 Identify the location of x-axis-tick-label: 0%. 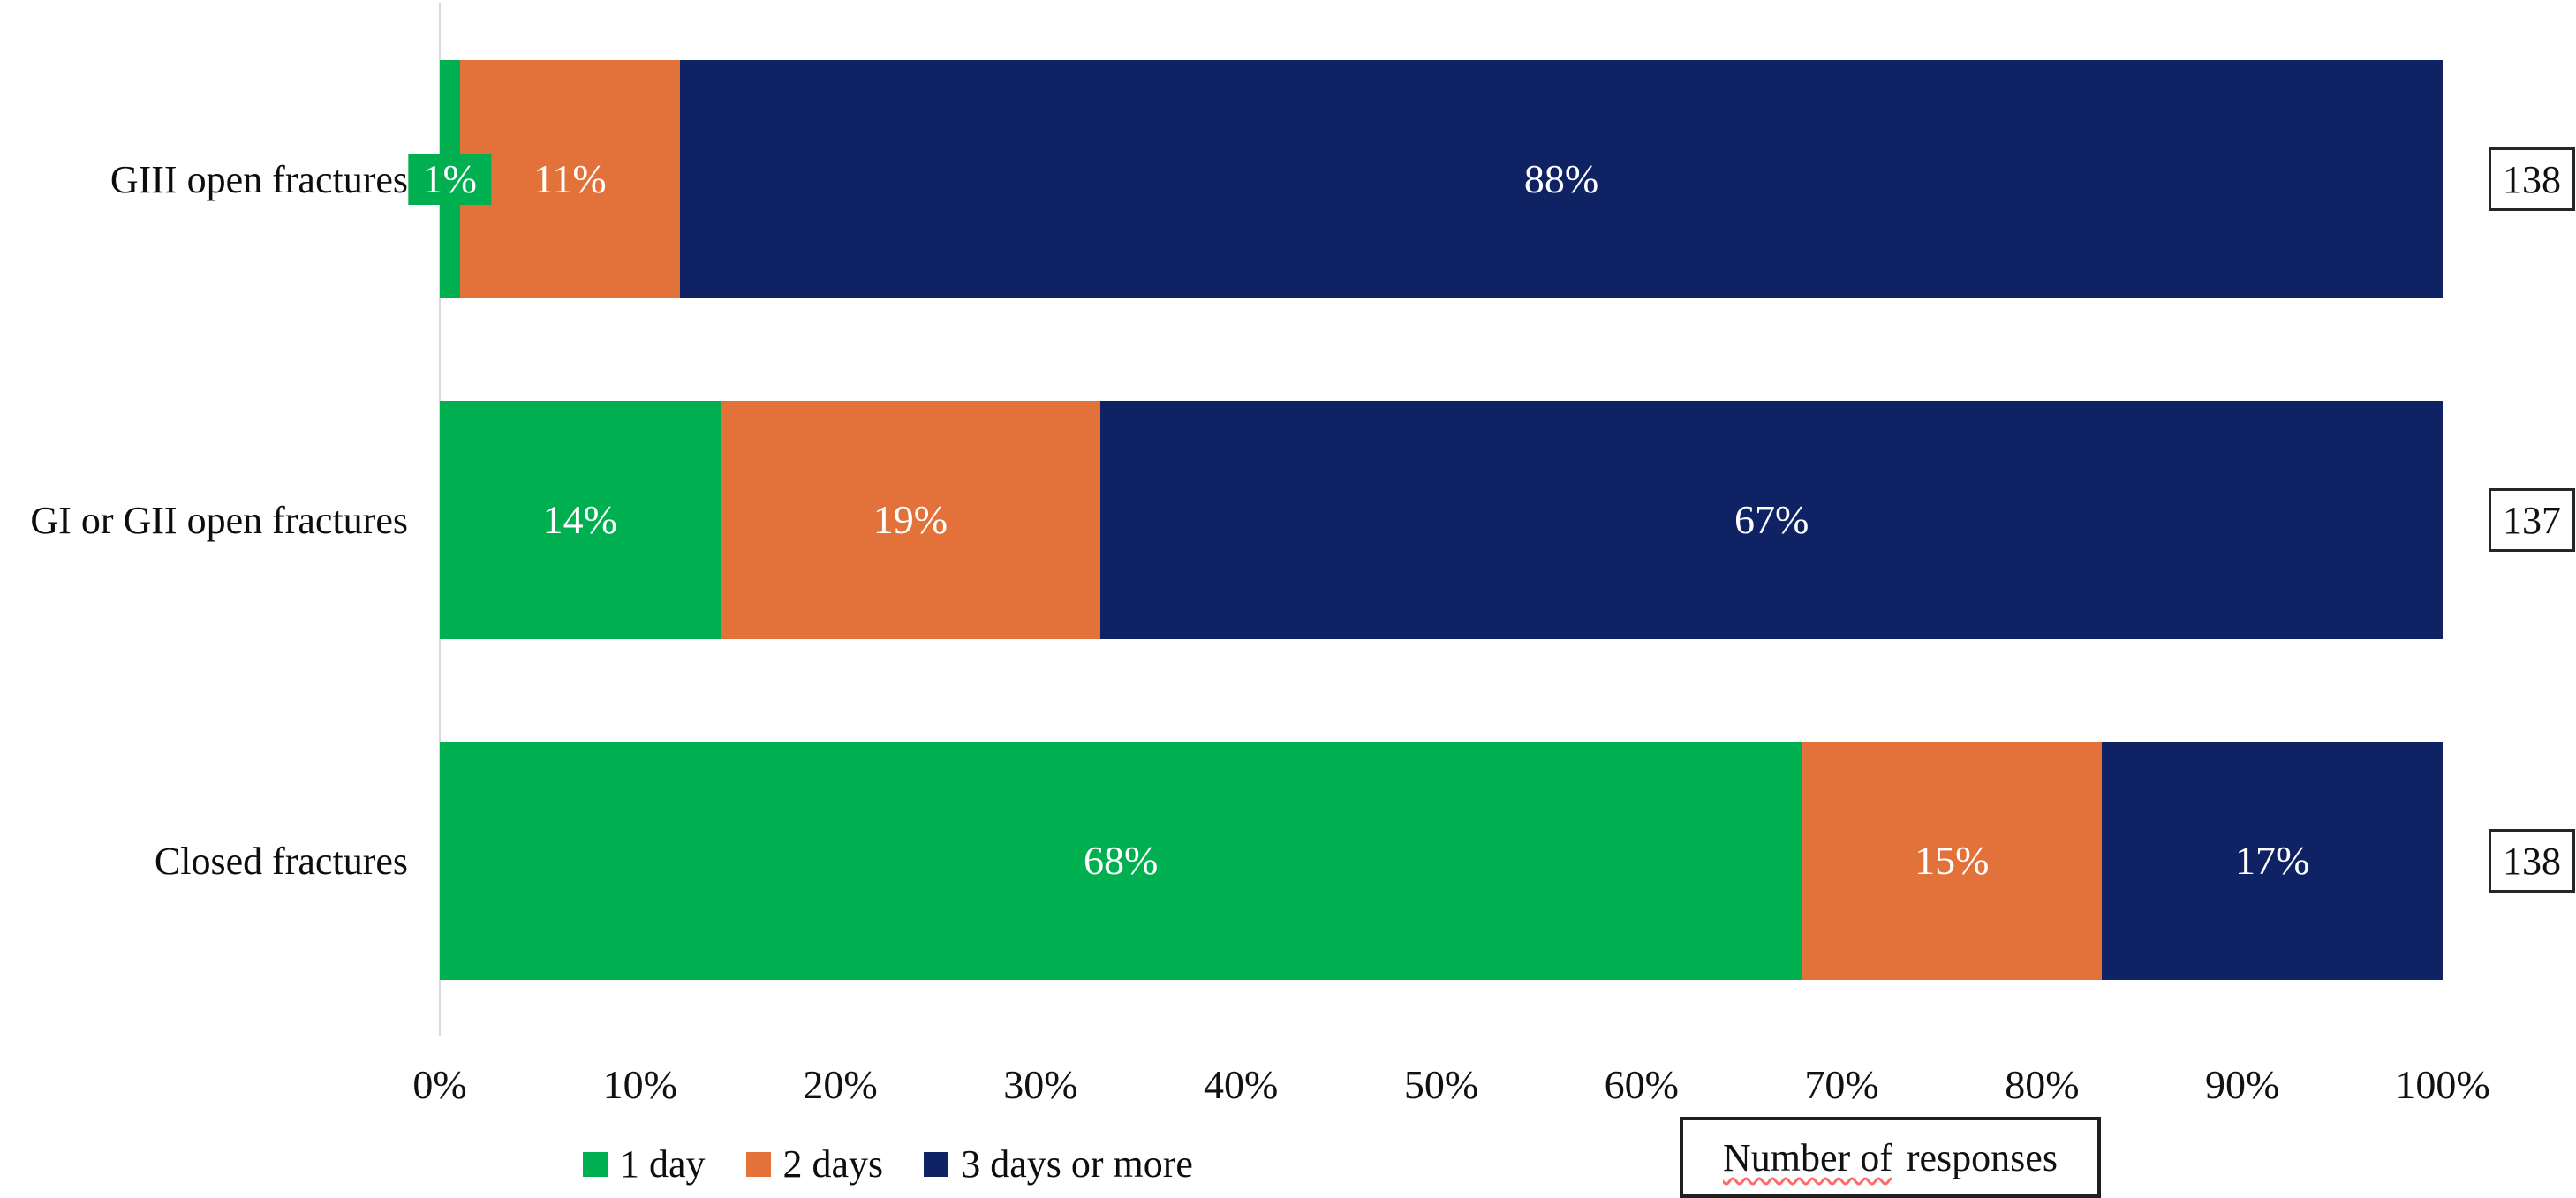
(439, 1084).